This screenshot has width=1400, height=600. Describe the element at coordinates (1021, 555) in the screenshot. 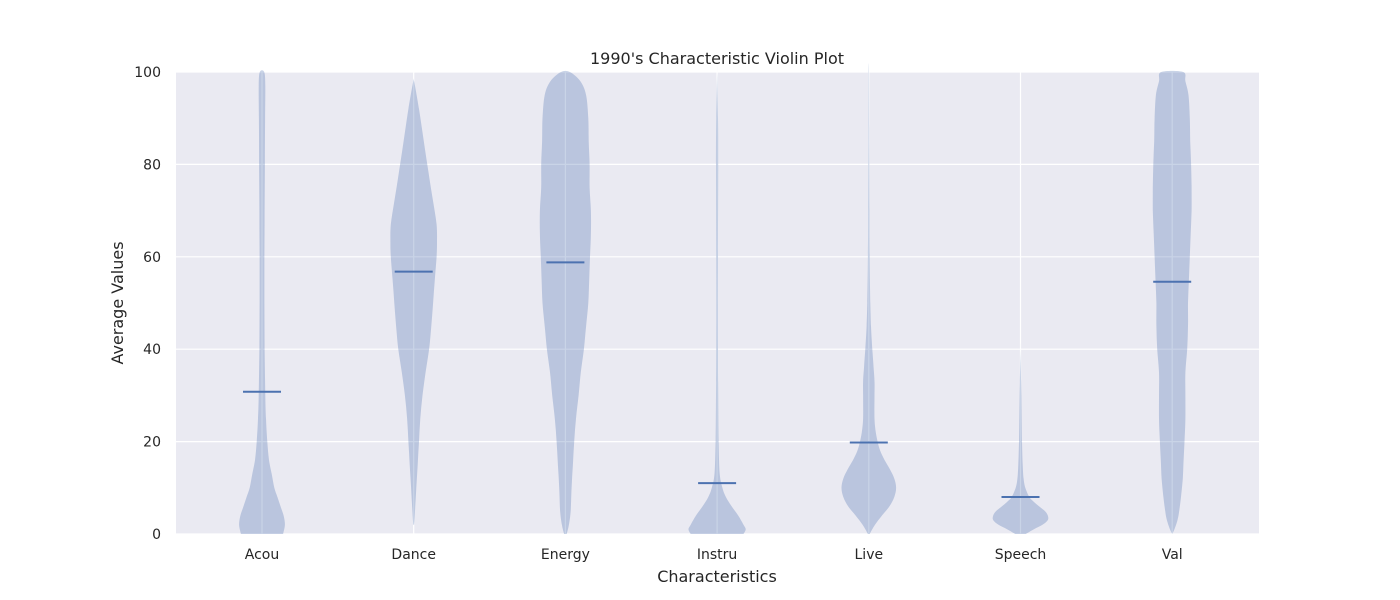

I see `x-tick-label: Speech` at that location.